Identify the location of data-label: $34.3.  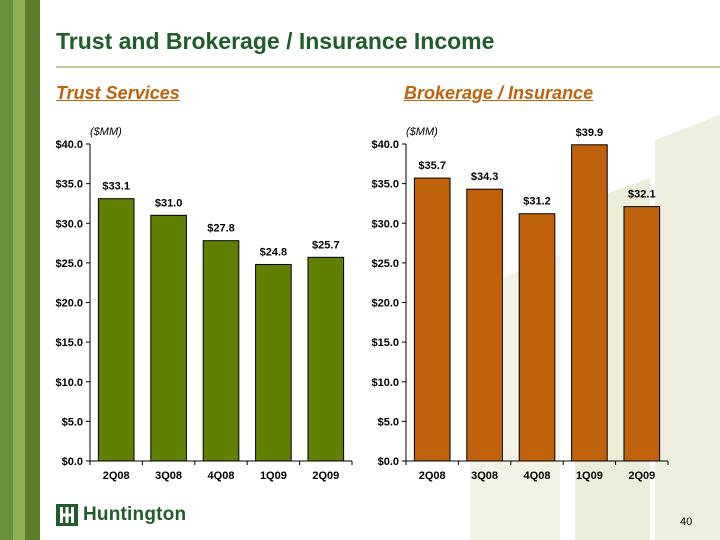
(485, 177).